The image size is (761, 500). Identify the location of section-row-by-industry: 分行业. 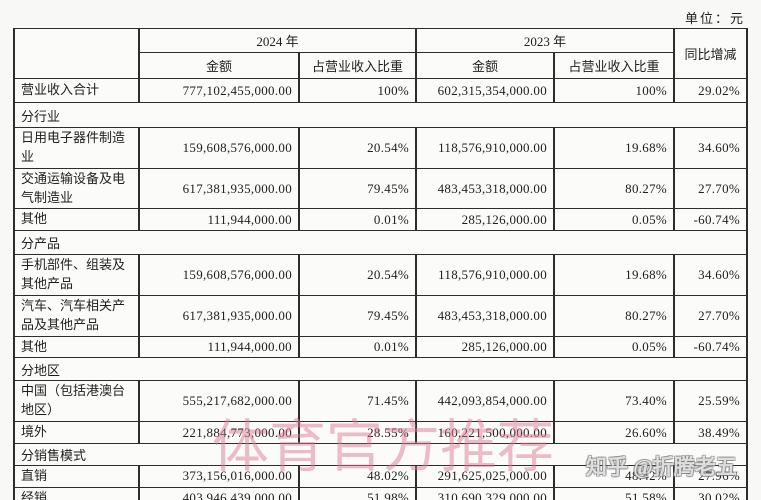
(380, 115).